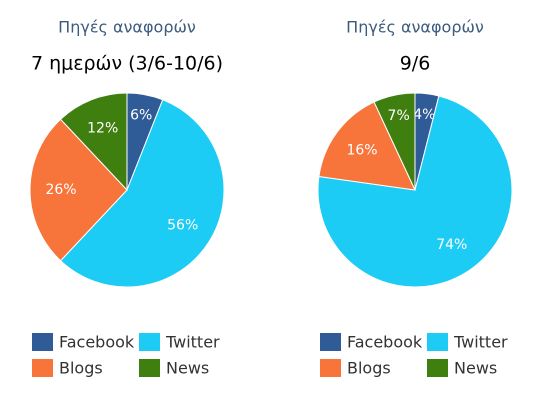 The width and height of the screenshot is (555, 405). What do you see at coordinates (361, 151) in the screenshot?
I see `data-label: 16%` at bounding box center [361, 151].